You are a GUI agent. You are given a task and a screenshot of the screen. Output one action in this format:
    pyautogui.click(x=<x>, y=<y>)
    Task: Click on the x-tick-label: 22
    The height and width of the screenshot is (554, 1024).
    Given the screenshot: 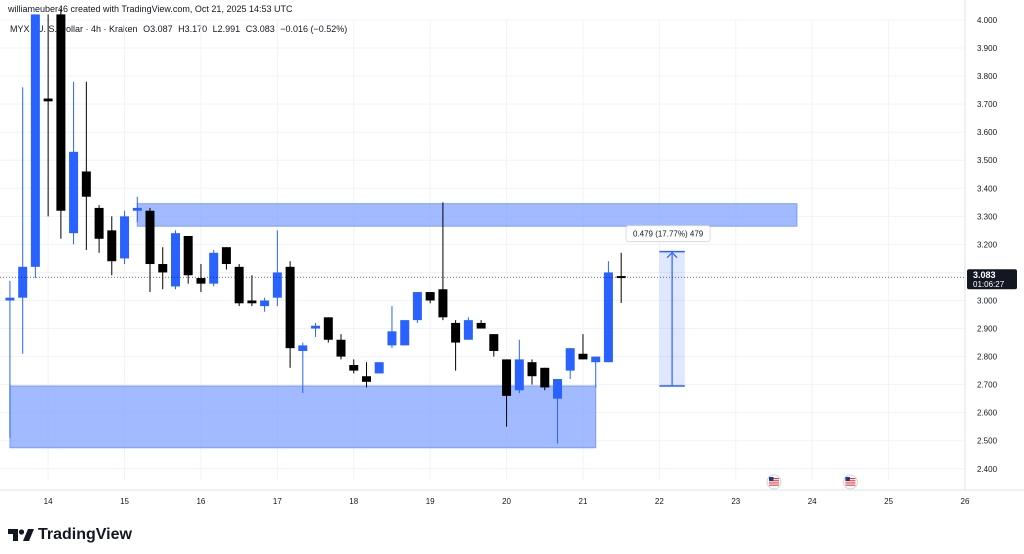 What is the action you would take?
    pyautogui.click(x=659, y=501)
    